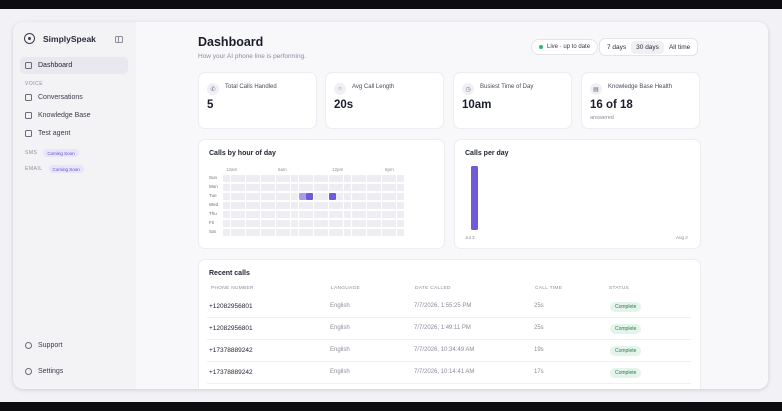 The image size is (782, 411). What do you see at coordinates (231, 42) in the screenshot?
I see `page-title: Dashboard` at bounding box center [231, 42].